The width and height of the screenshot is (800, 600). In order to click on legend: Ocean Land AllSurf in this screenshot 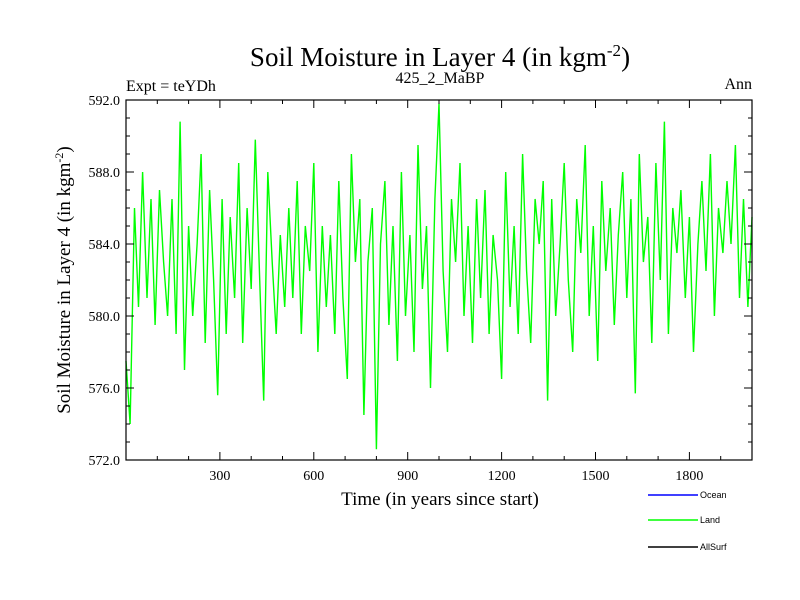, I will do `click(687, 521)`.